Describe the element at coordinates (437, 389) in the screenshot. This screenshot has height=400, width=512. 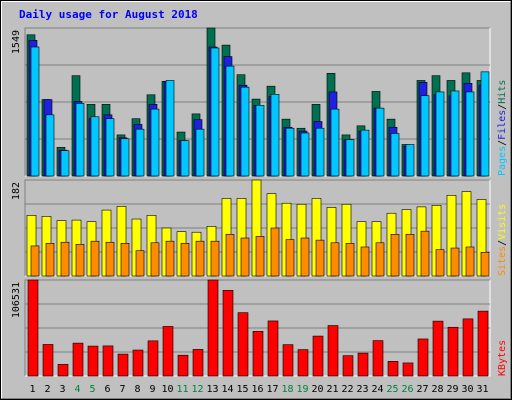
I see `x-tick-label: 28` at that location.